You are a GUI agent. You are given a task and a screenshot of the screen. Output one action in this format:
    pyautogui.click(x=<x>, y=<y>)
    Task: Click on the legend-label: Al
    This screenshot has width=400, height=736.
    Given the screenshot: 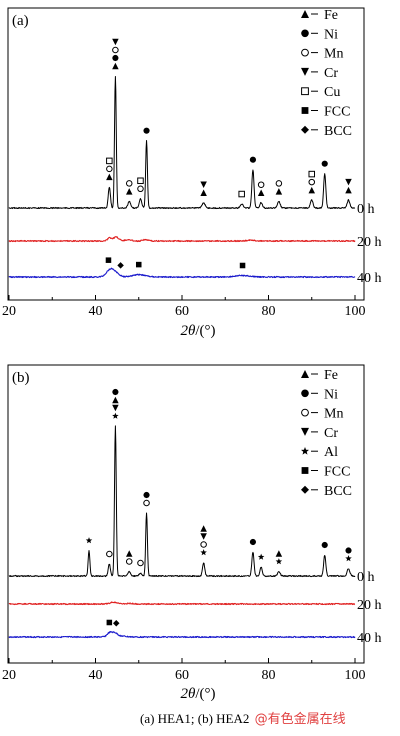 What is the action you would take?
    pyautogui.click(x=331, y=452)
    